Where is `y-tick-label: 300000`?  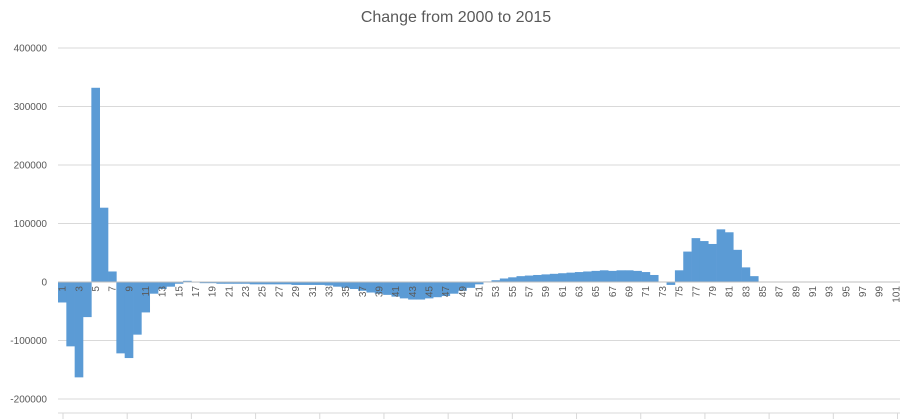 y-tick-label: 300000 is located at coordinates (31, 107).